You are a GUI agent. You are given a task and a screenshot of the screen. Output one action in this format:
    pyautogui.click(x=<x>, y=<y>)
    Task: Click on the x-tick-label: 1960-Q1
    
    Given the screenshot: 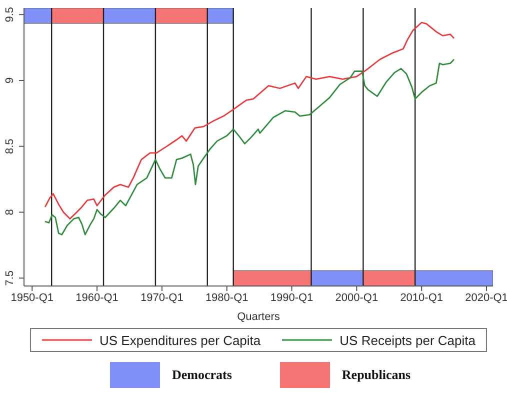 What is the action you would take?
    pyautogui.click(x=97, y=298)
    